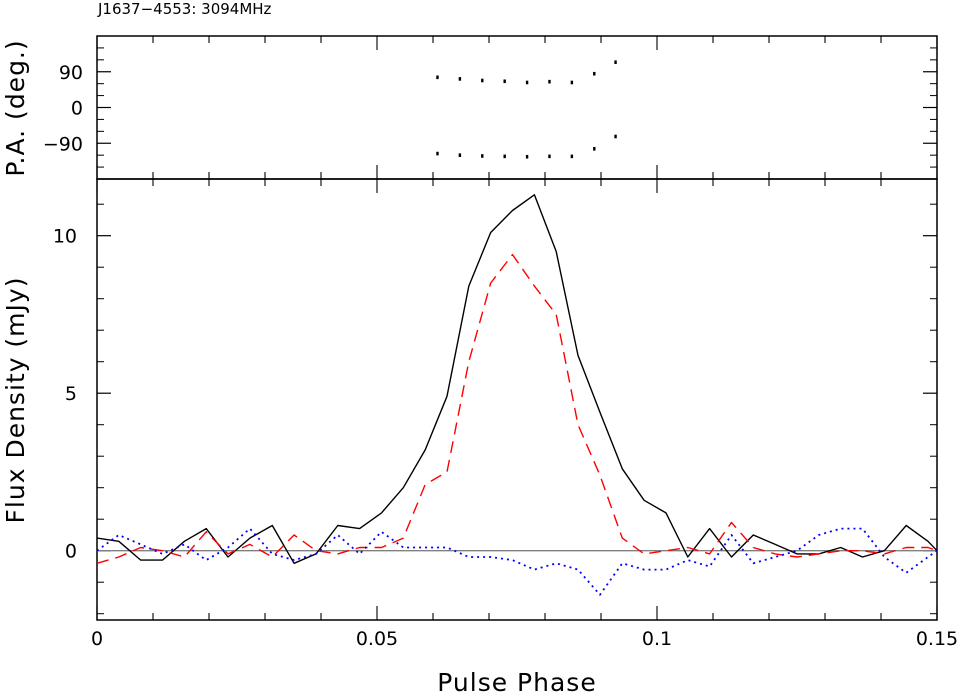 Image resolution: width=961 pixels, height=693 pixels. What do you see at coordinates (526, 109) in the screenshot?
I see `pa-points` at bounding box center [526, 109].